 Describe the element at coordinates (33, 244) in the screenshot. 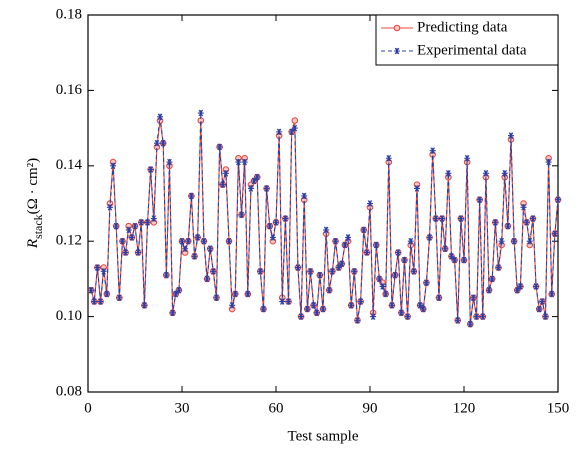

I see `y-label-symbol: R` at that location.